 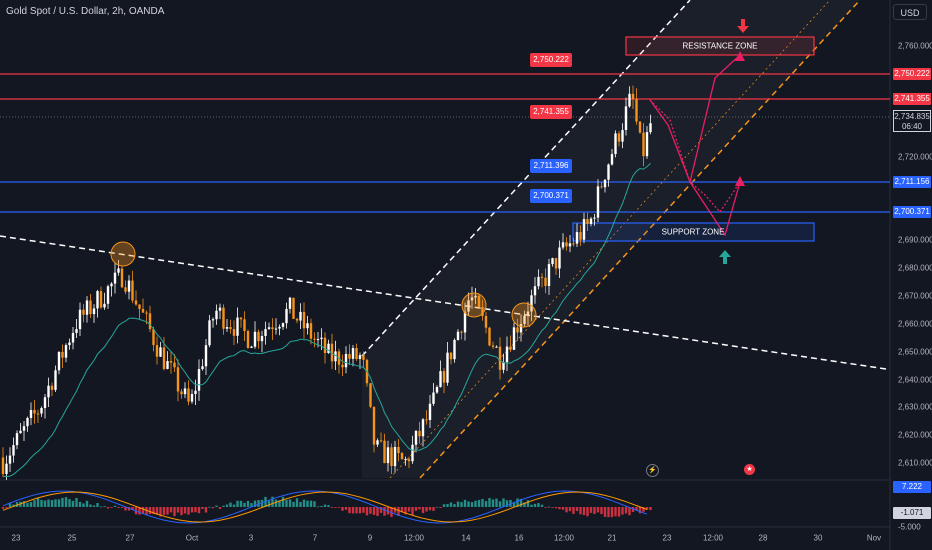 What do you see at coordinates (551, 112) in the screenshot?
I see `resistance-2-chart-tag: 2,741.355` at bounding box center [551, 112].